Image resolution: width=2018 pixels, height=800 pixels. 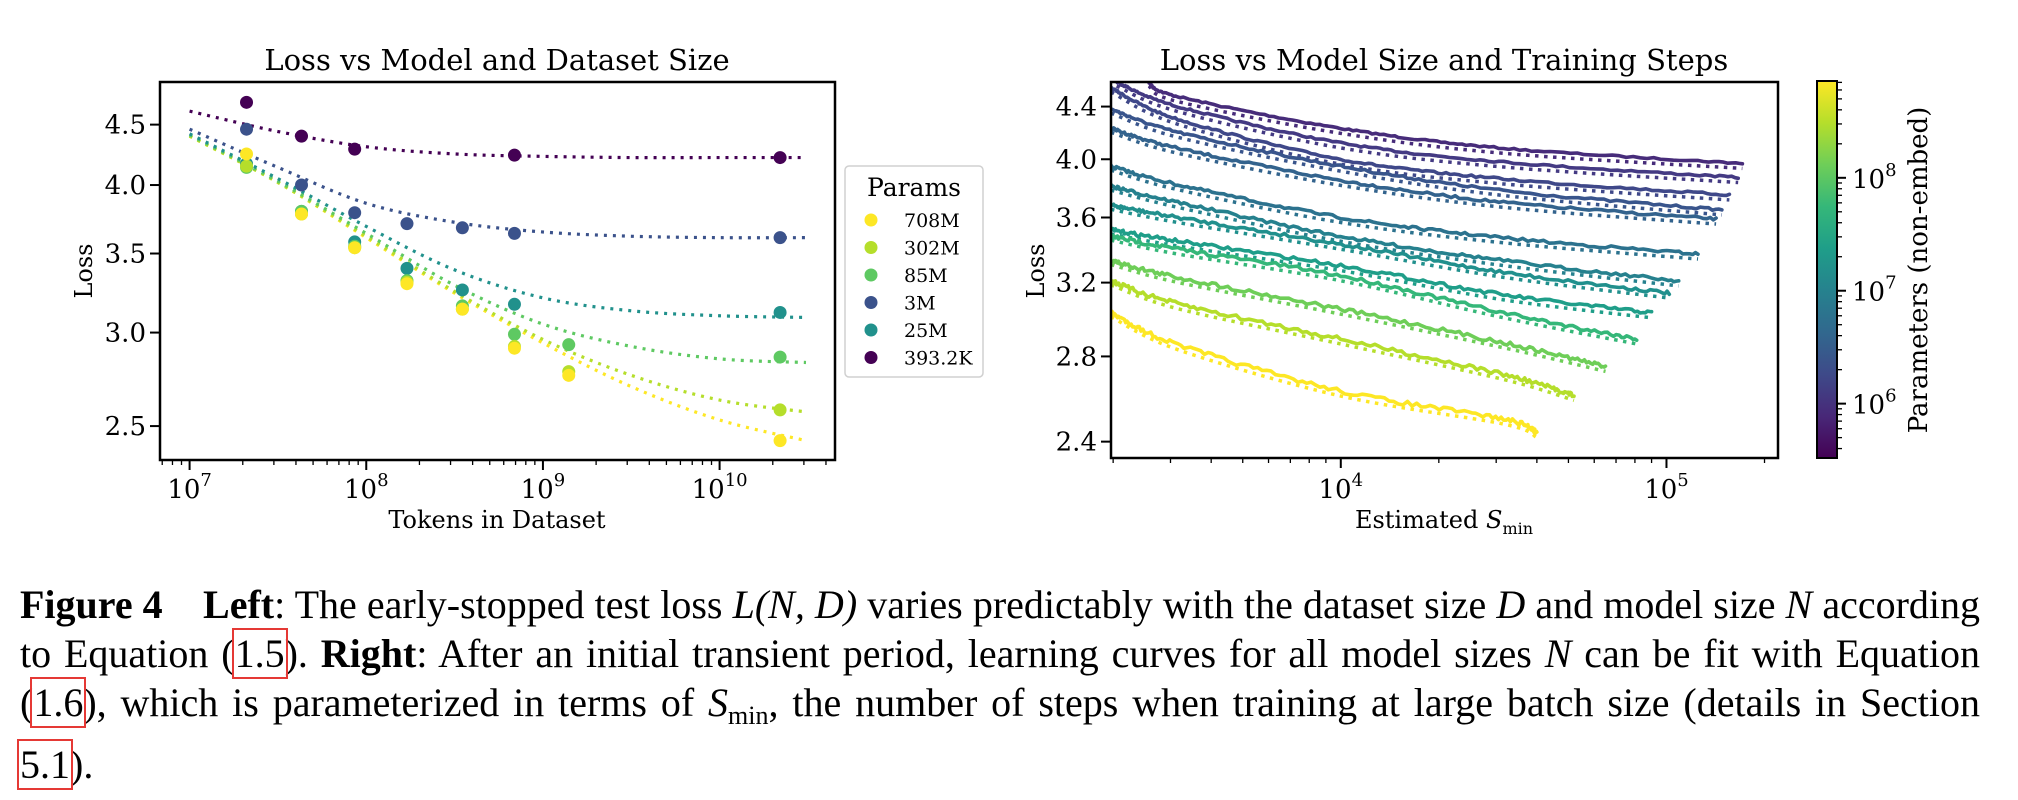 I want to click on legend-label-302M: 302M, so click(x=932, y=249).